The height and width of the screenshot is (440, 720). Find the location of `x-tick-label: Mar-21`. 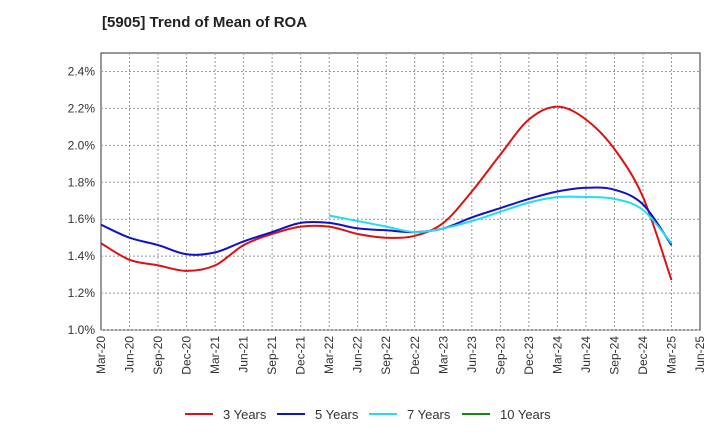

x-tick-label: Mar-21 is located at coordinates (215, 355).